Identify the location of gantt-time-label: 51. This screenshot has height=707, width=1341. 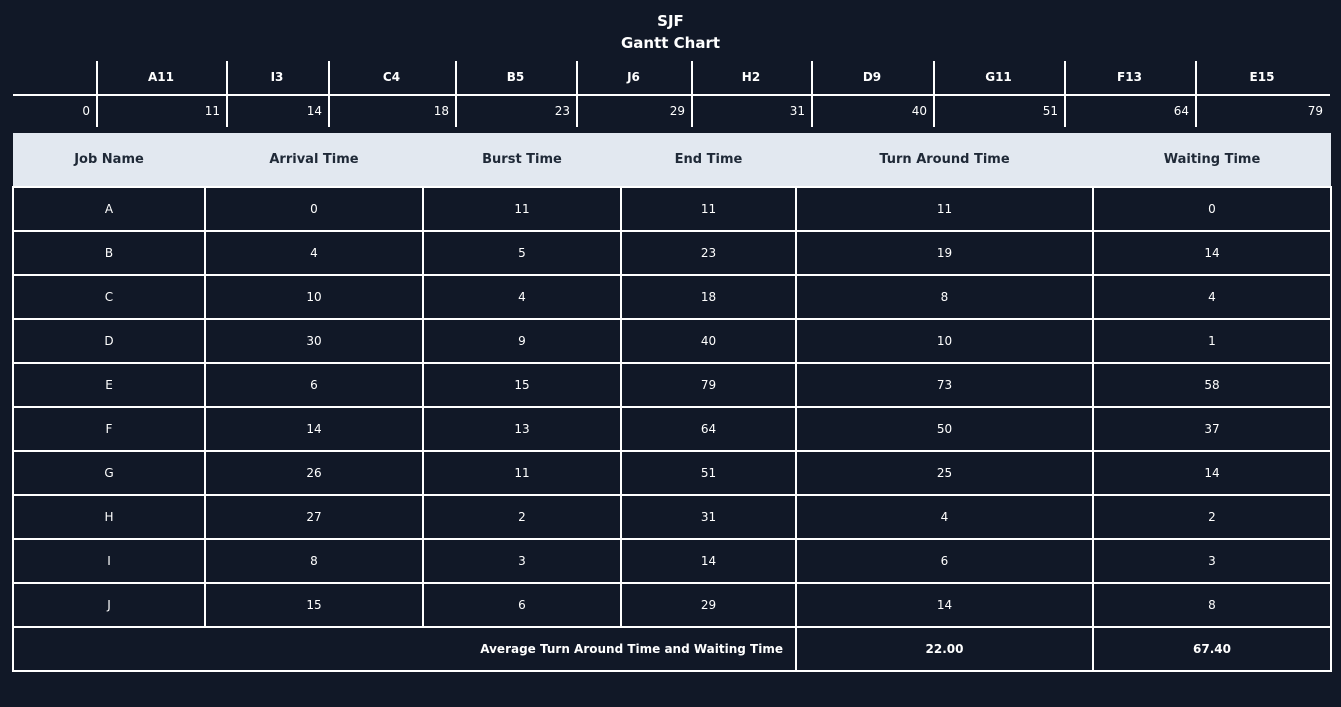
(1050, 111).